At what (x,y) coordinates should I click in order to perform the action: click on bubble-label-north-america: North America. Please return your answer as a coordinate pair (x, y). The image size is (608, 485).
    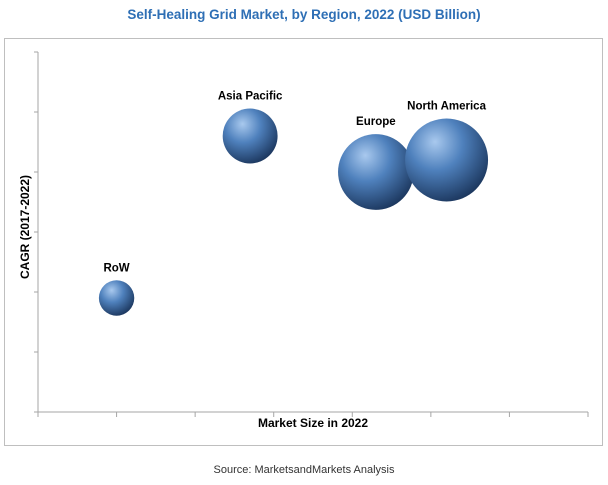
    Looking at the image, I should click on (446, 107).